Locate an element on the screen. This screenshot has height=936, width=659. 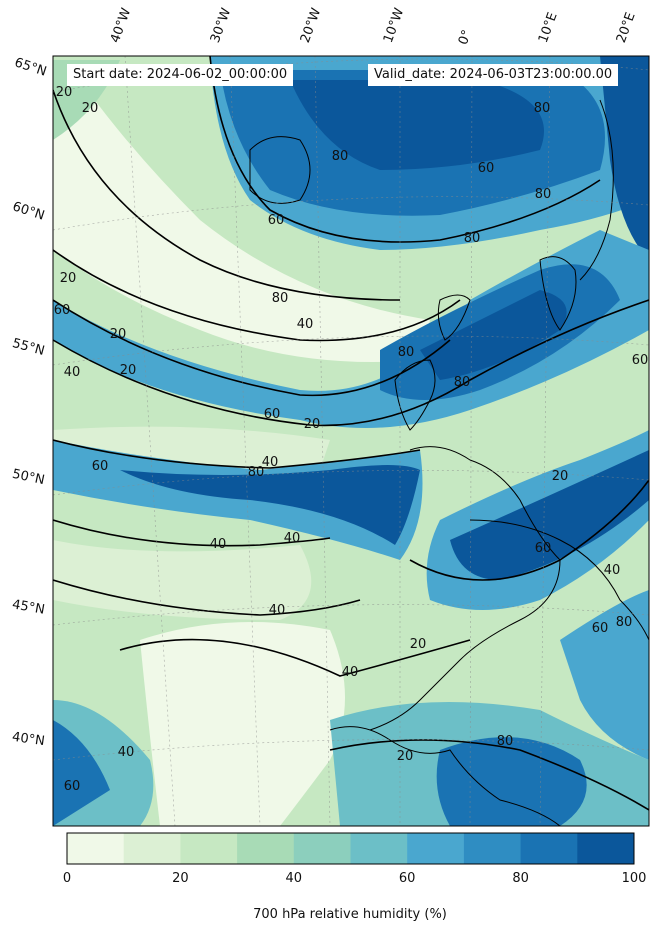
colorbar-tick-label: 0 is located at coordinates (67, 878).